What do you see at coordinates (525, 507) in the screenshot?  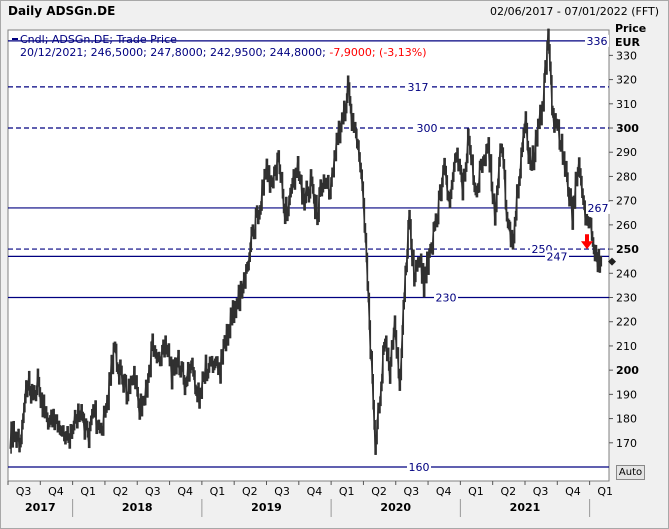 I see `x-year-label: 2021` at bounding box center [525, 507].